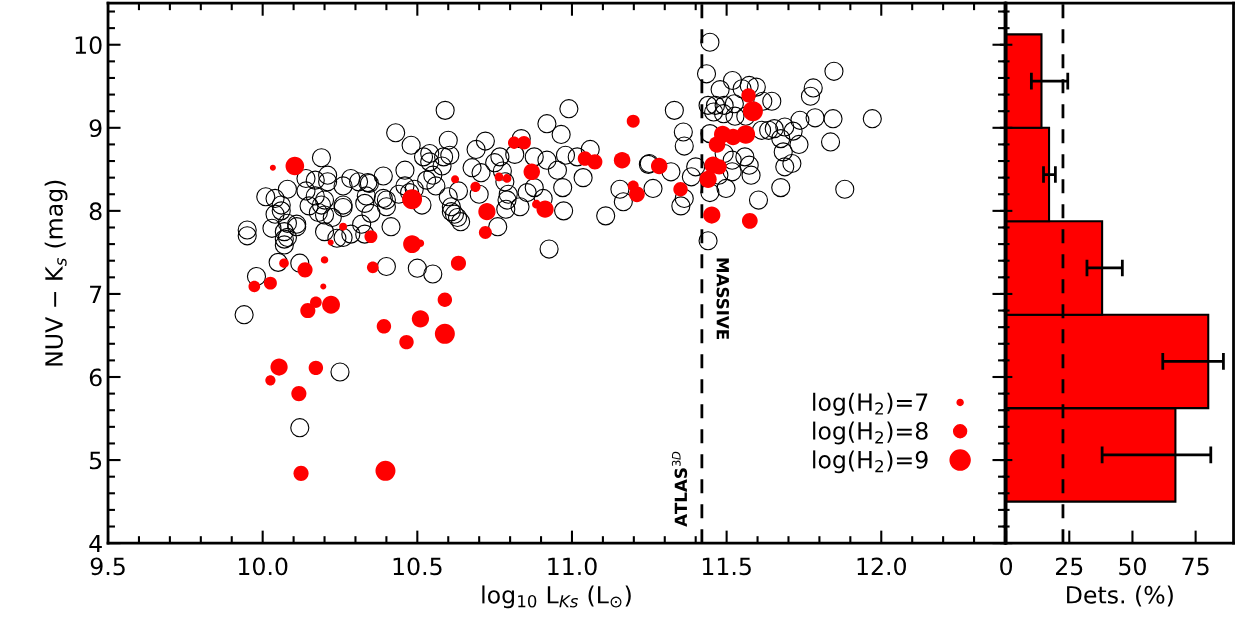 This screenshot has width=1236, height=642. What do you see at coordinates (881, 566) in the screenshot?
I see `x-tick-label: 12.0` at bounding box center [881, 566].